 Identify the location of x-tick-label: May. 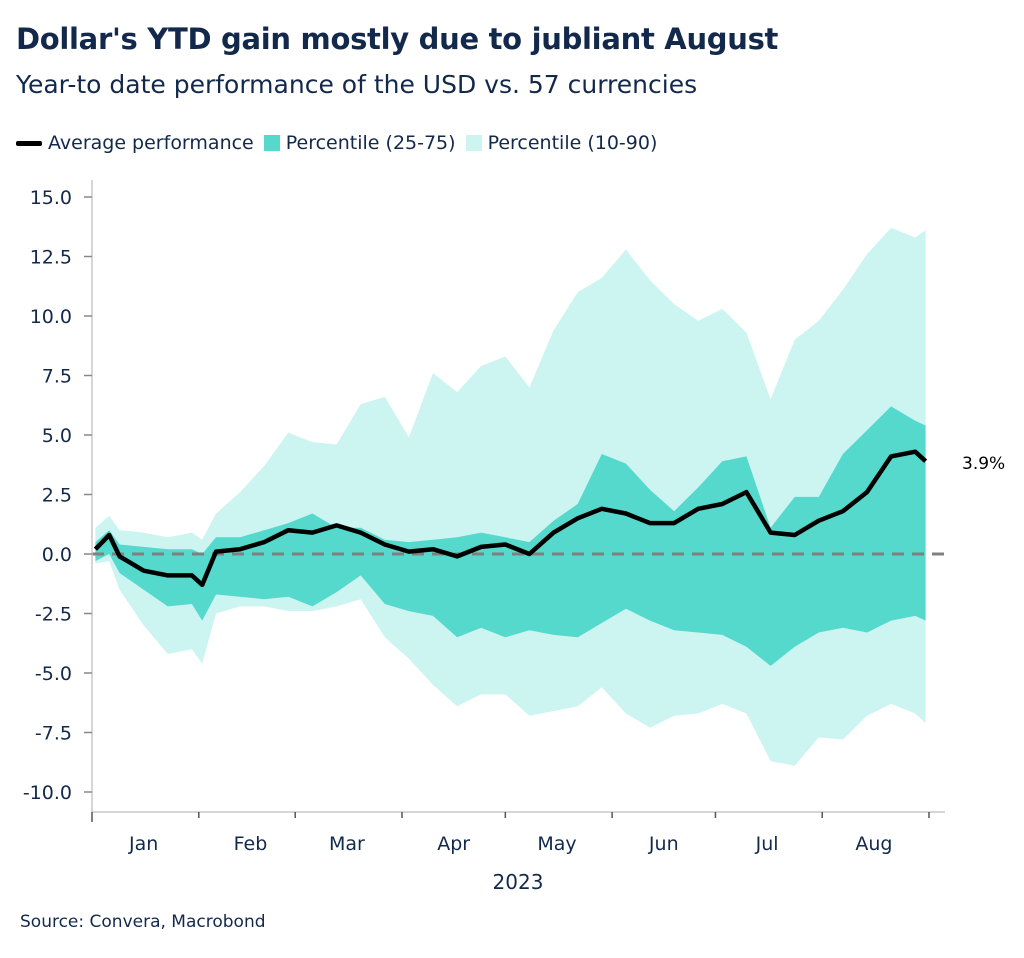
(556, 844).